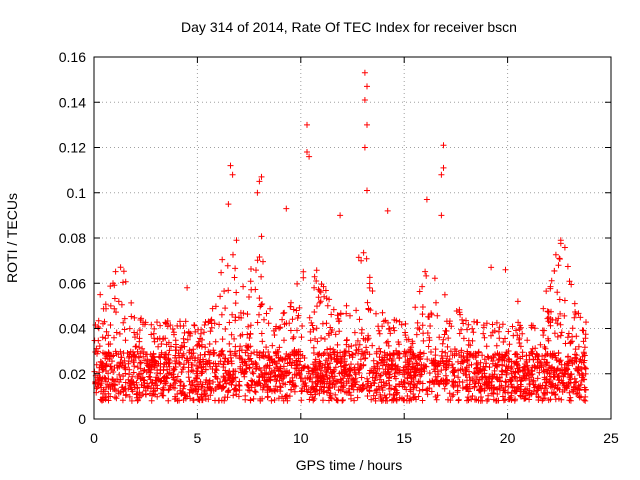 The width and height of the screenshot is (640, 480). I want to click on x-axis-title: GPS time / hours, so click(349, 465).